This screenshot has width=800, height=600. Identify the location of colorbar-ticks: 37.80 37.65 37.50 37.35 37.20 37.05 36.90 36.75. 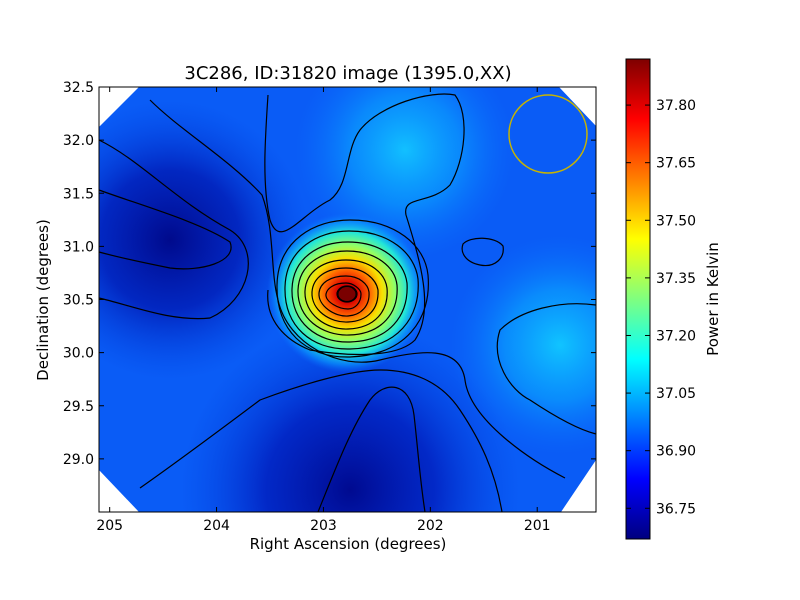
(661, 307).